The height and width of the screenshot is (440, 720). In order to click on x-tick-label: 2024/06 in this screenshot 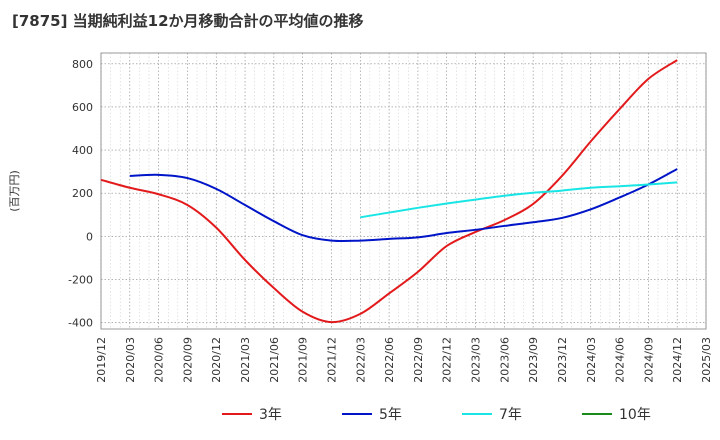, I will do `click(620, 360)`.